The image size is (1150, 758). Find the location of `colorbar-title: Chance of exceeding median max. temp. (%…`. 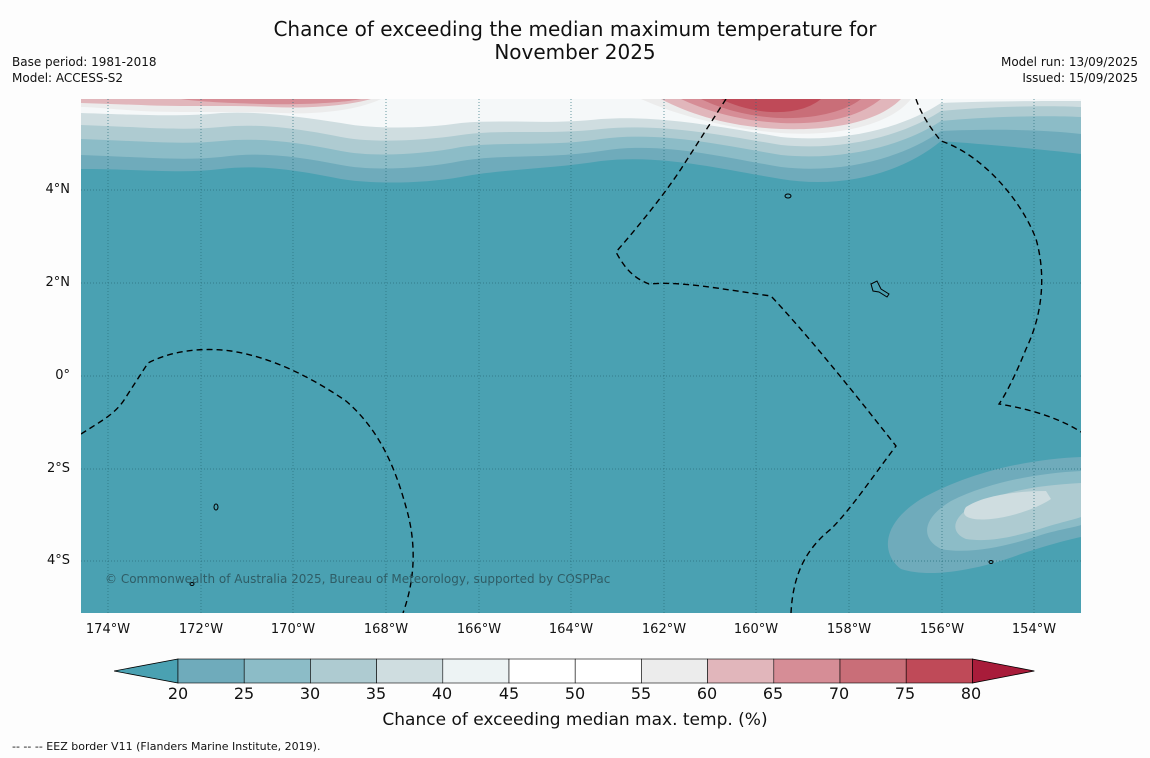

colorbar-title: Chance of exceeding median max. temp. (%… is located at coordinates (575, 720).